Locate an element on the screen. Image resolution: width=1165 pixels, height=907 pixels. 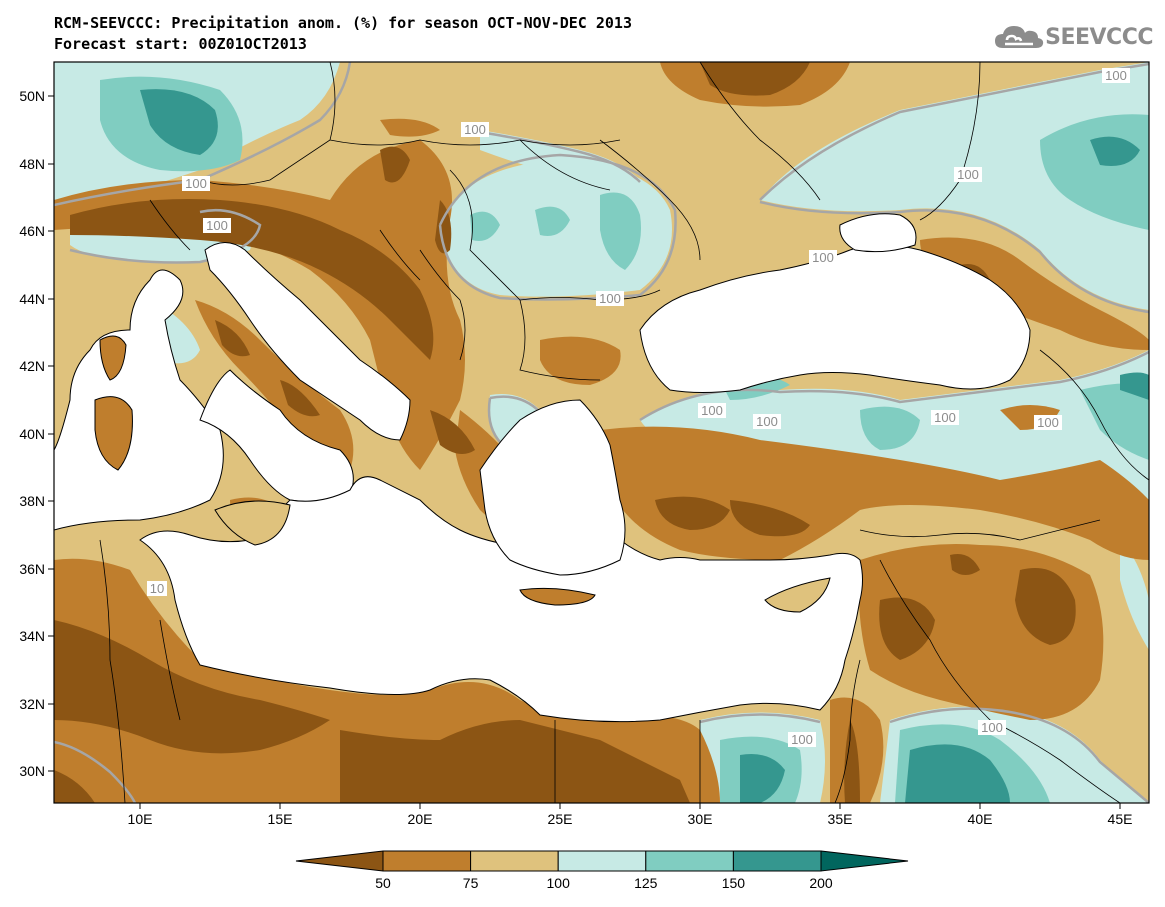
colorbar-tick-label: 125 is located at coordinates (646, 883).